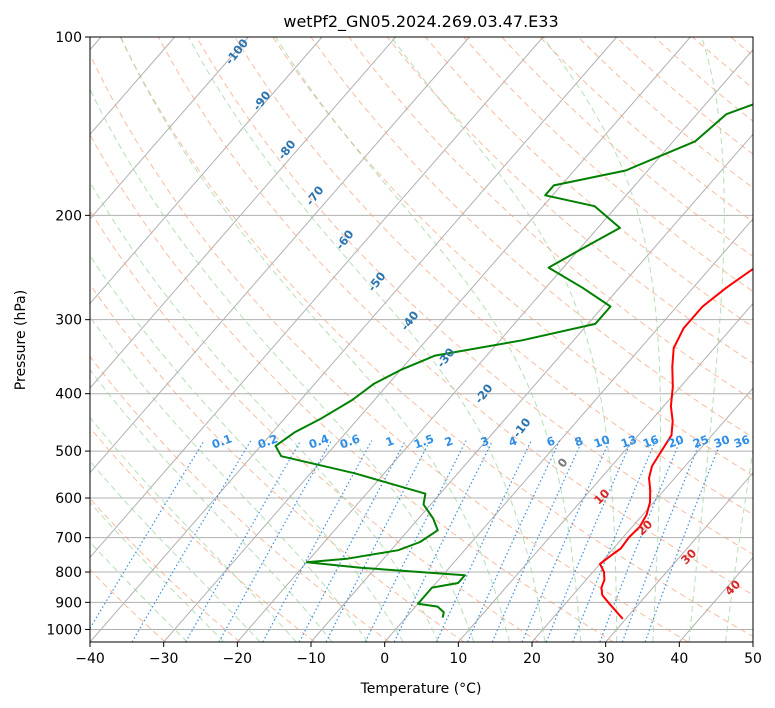 This screenshot has width=775, height=708. Describe the element at coordinates (68, 539) in the screenshot. I see `y-tick-label: 700` at that location.